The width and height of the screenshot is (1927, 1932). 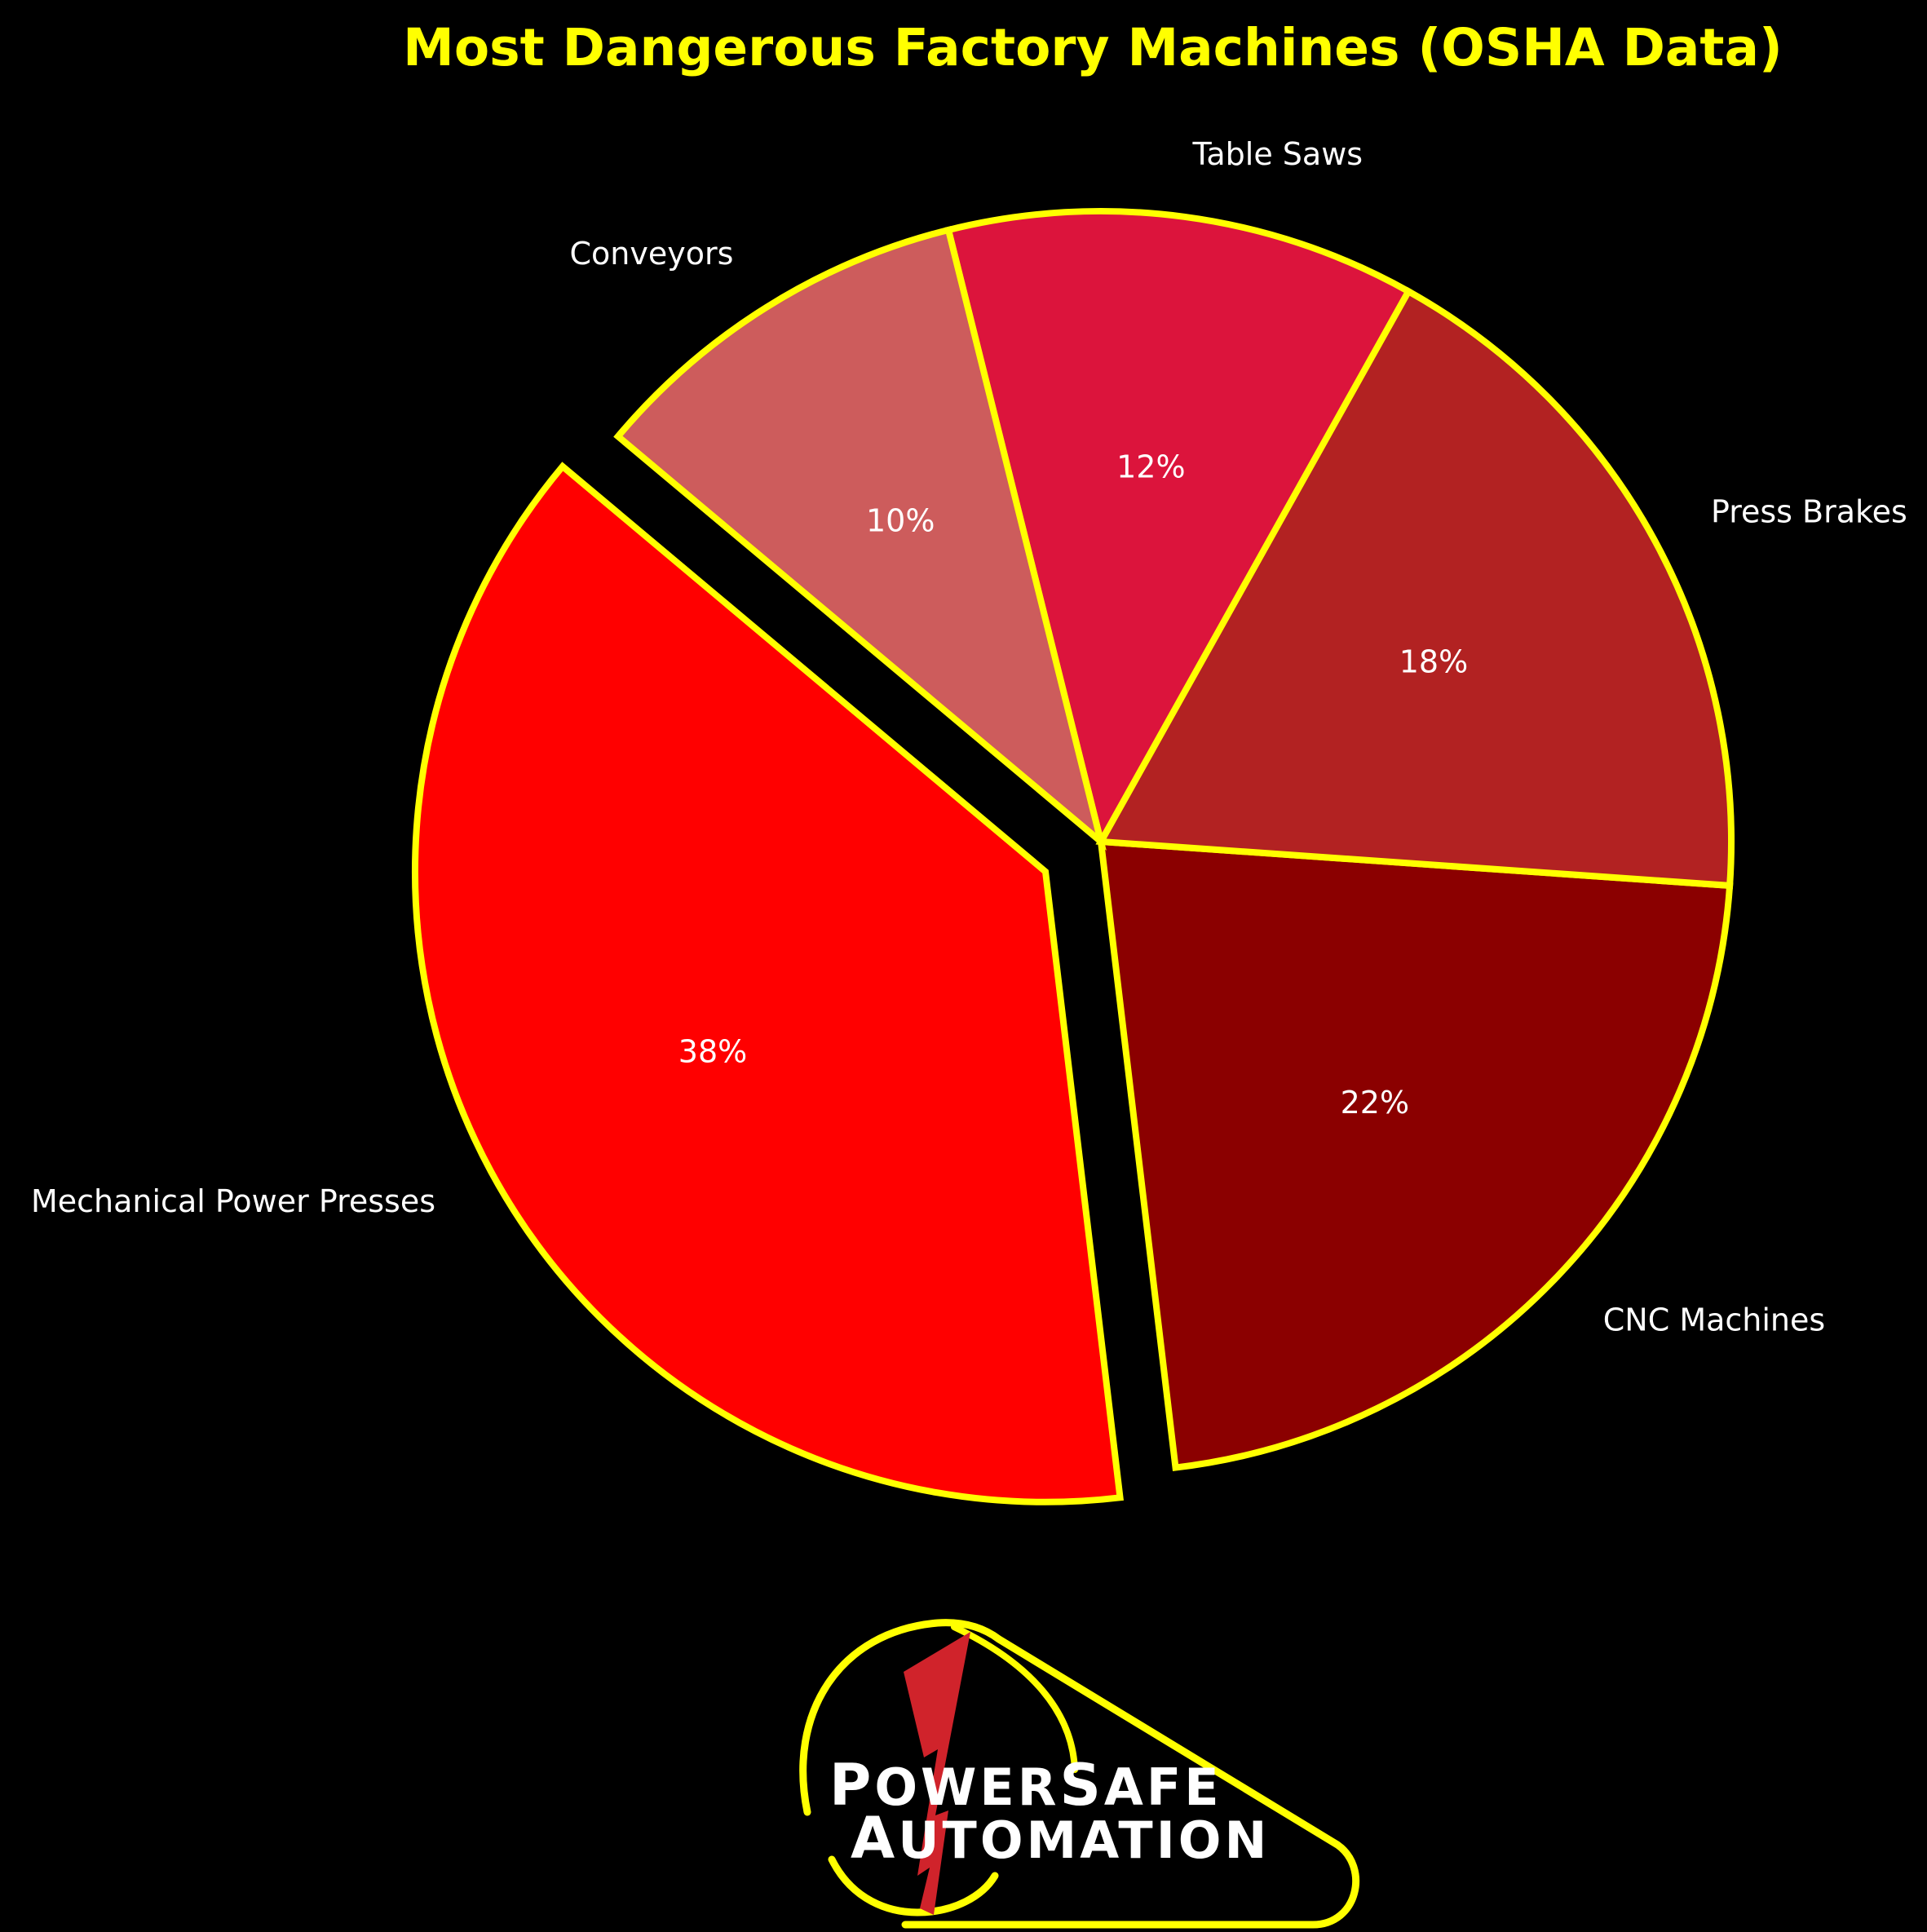 I want to click on slice-label: Table Saws, so click(x=1277, y=154).